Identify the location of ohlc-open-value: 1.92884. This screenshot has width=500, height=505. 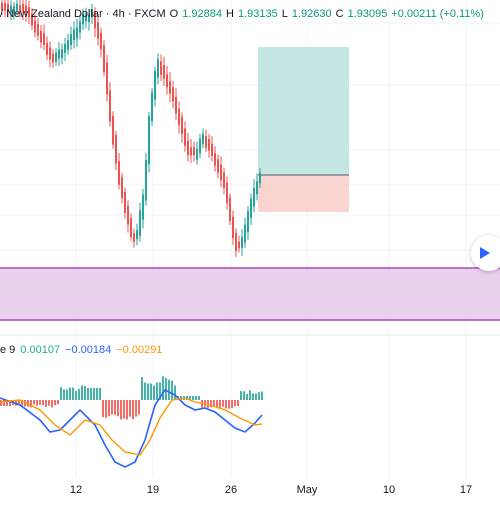
(202, 14).